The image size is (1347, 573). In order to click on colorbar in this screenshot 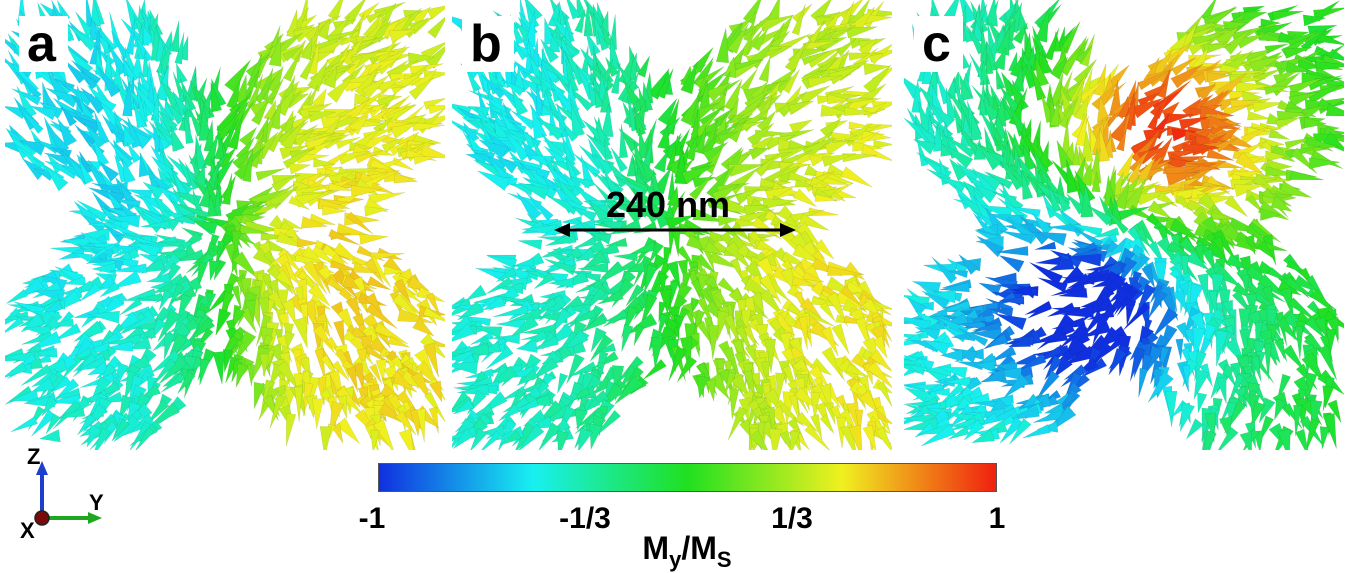, I will do `click(687, 477)`.